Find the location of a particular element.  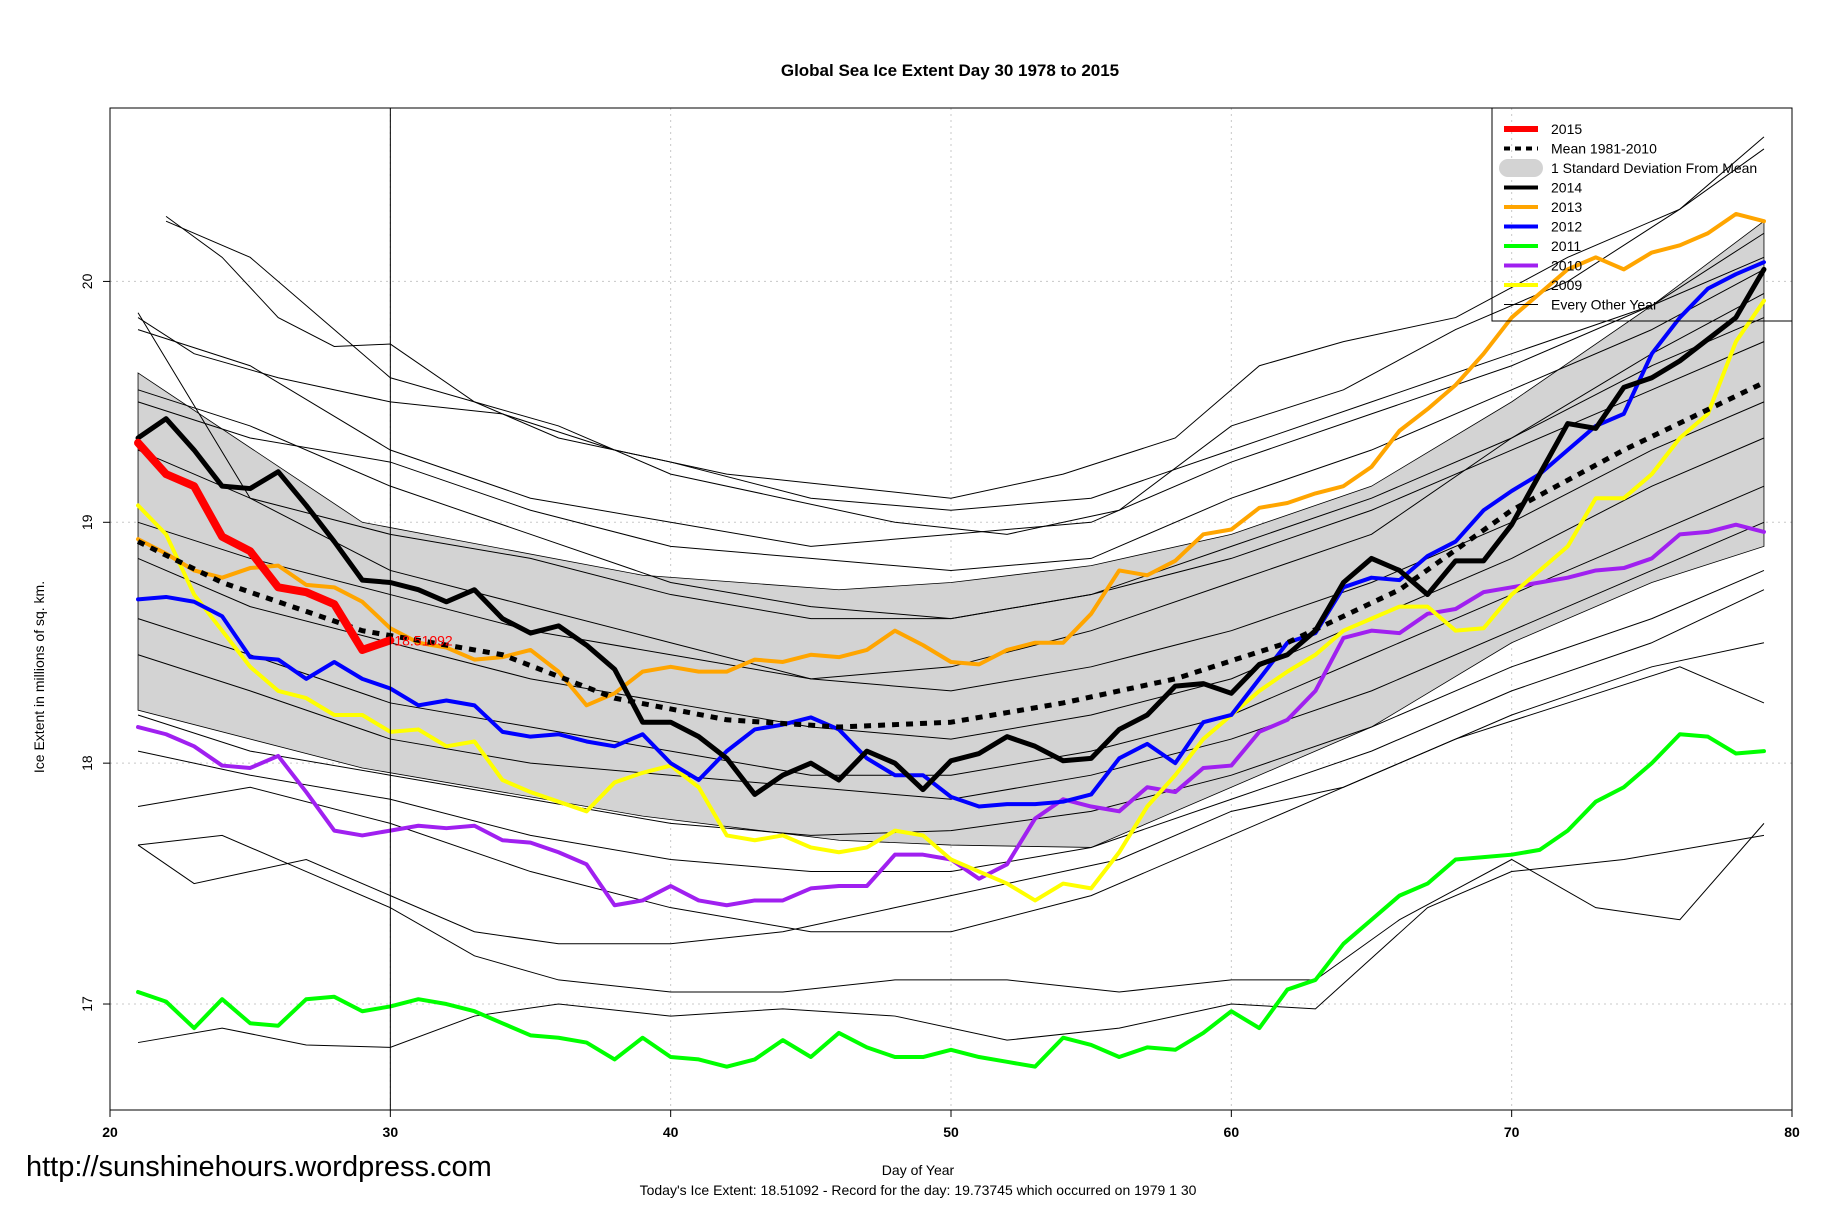

today-value-label: 18.51092 is located at coordinates (423, 640).